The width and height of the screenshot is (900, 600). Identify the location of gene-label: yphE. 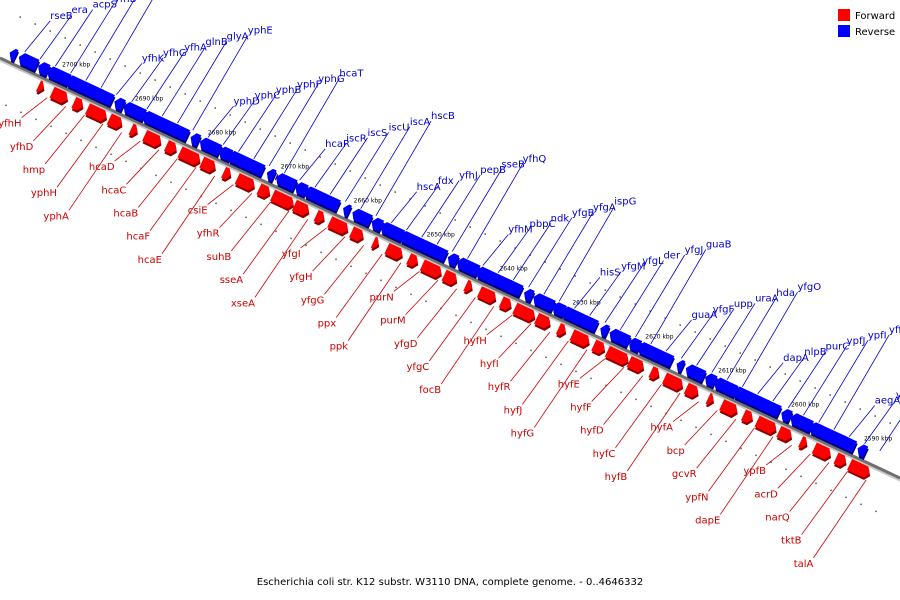
(260, 31).